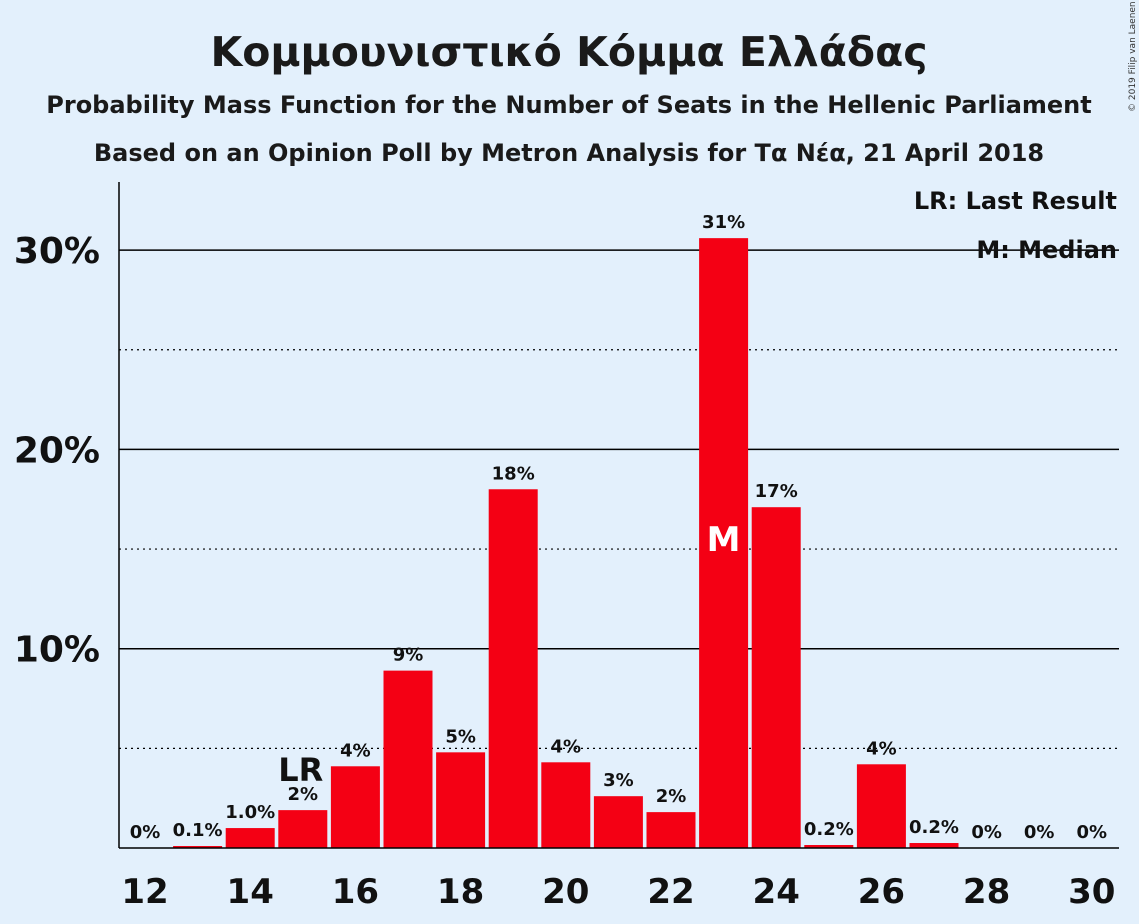 The image size is (1139, 924). I want to click on x-tick-label: 16, so click(355, 892).